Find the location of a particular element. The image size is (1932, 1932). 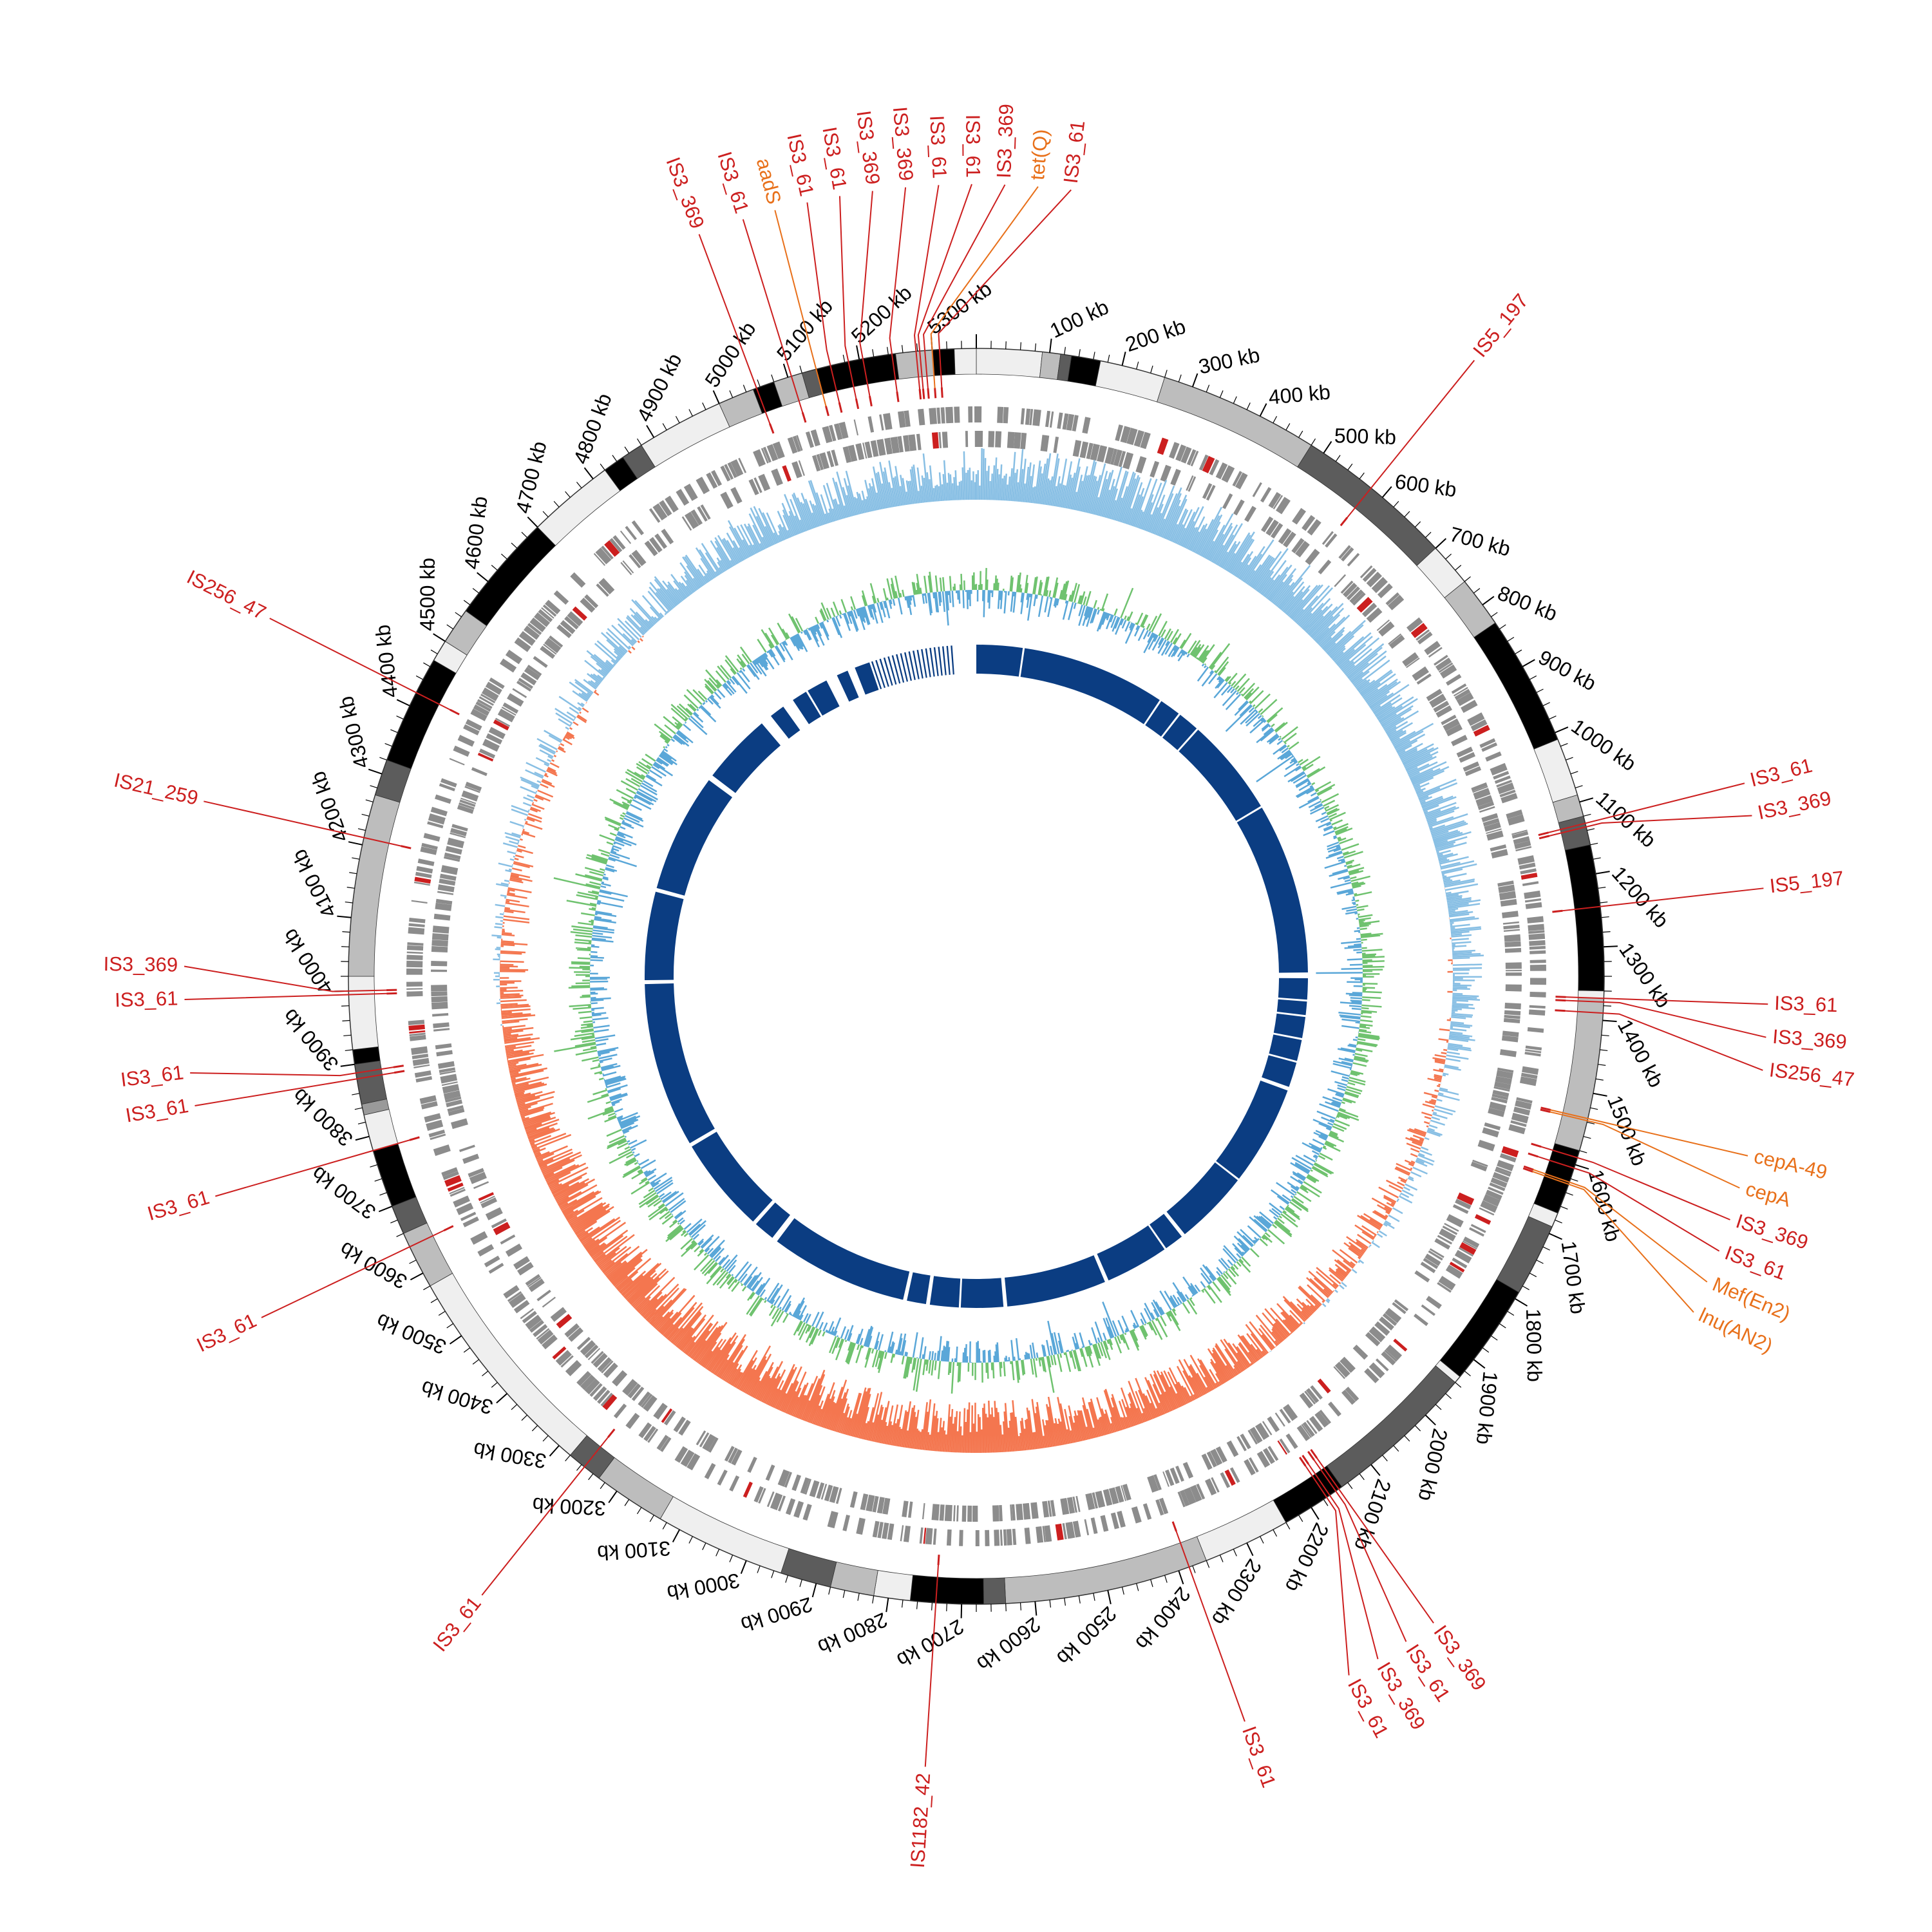

contig-segment is located at coordinates (1009, 363).